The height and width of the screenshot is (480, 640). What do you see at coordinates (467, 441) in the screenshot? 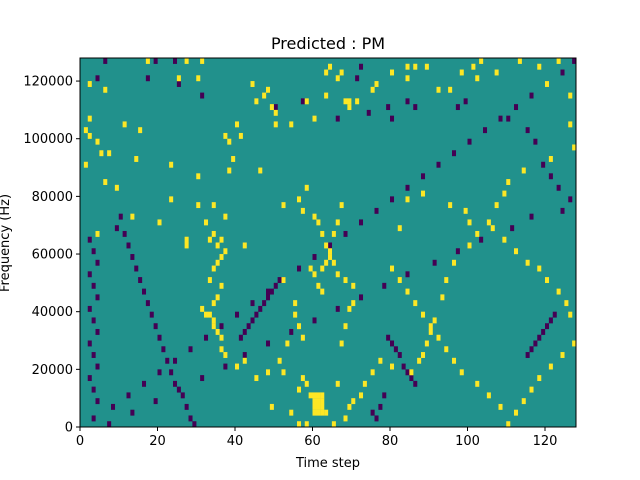
I see `x-tick-label: 100` at bounding box center [467, 441].